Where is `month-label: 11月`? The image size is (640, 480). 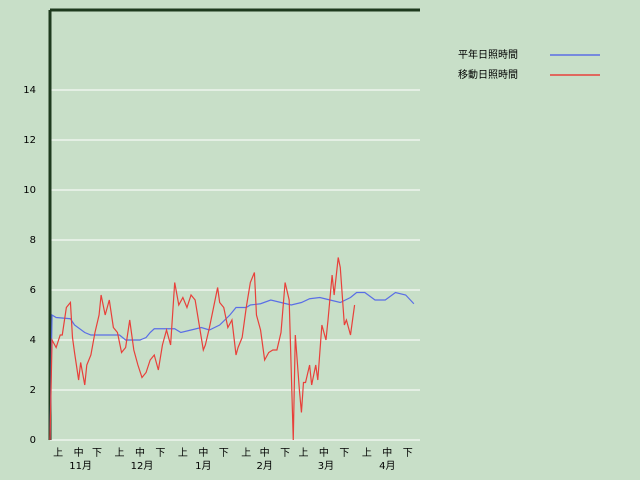
month-label: 11月 is located at coordinates (80, 466).